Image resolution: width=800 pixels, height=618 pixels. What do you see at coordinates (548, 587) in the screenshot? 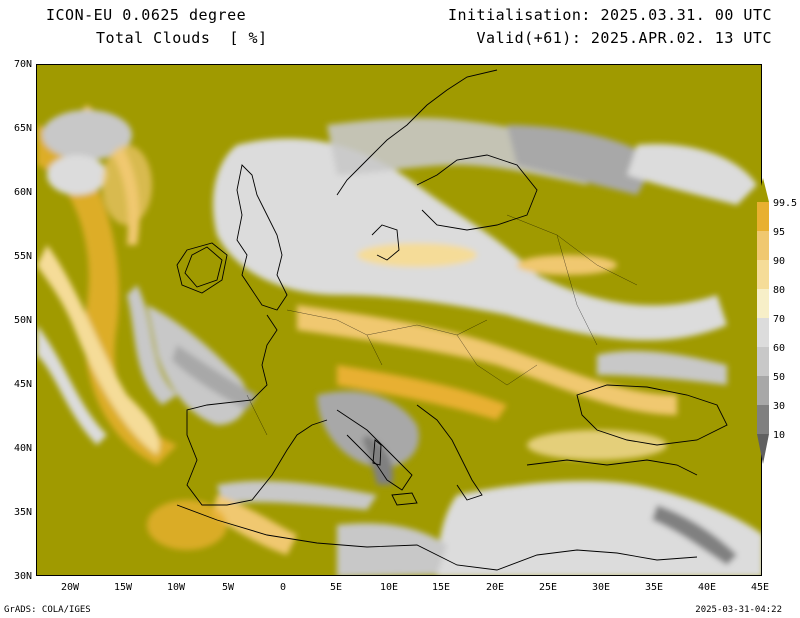
I see `lon-label: 25E` at bounding box center [548, 587].